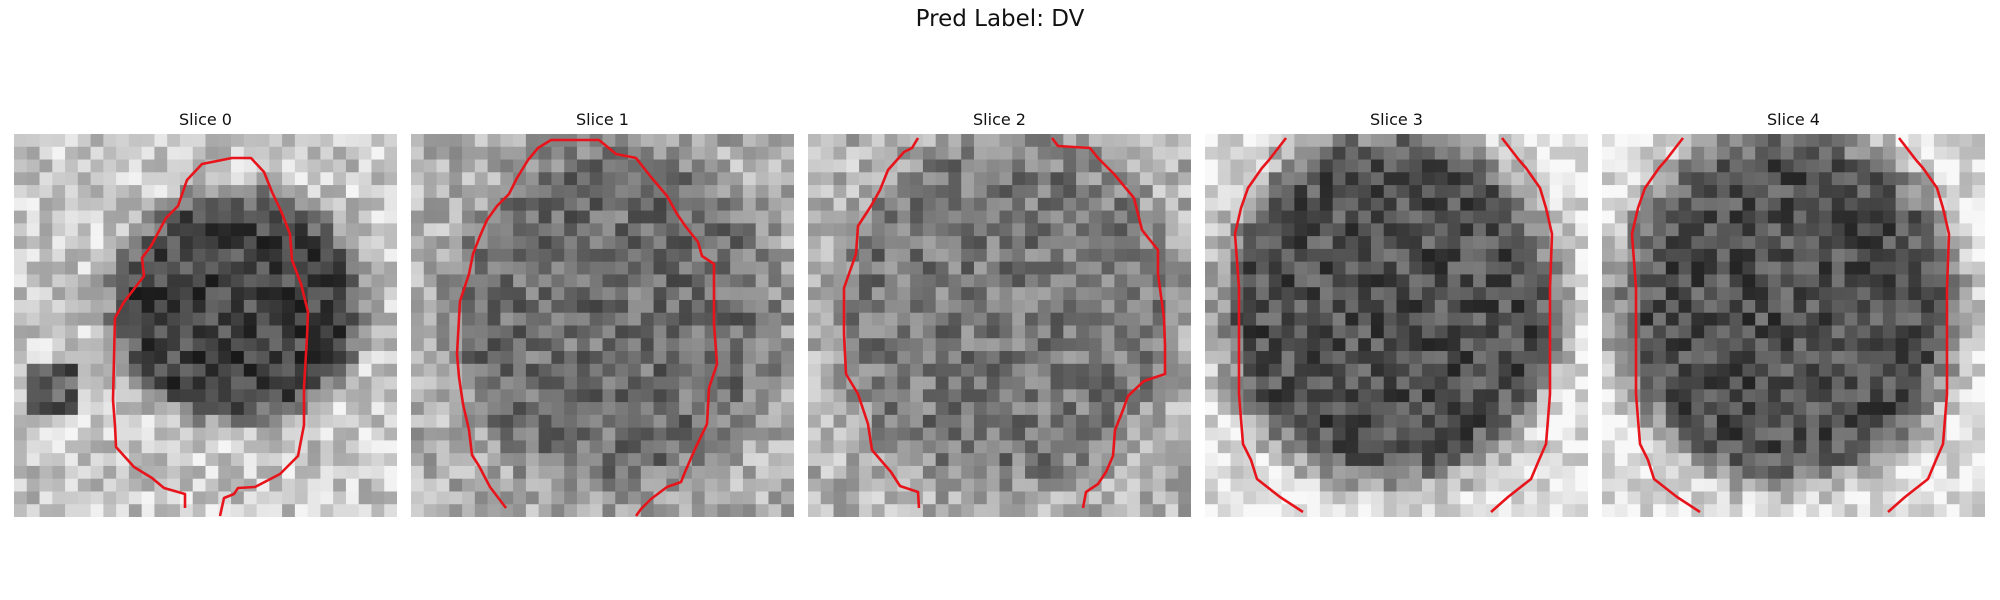  I want to click on slice-title: Slice 2, so click(999, 119).